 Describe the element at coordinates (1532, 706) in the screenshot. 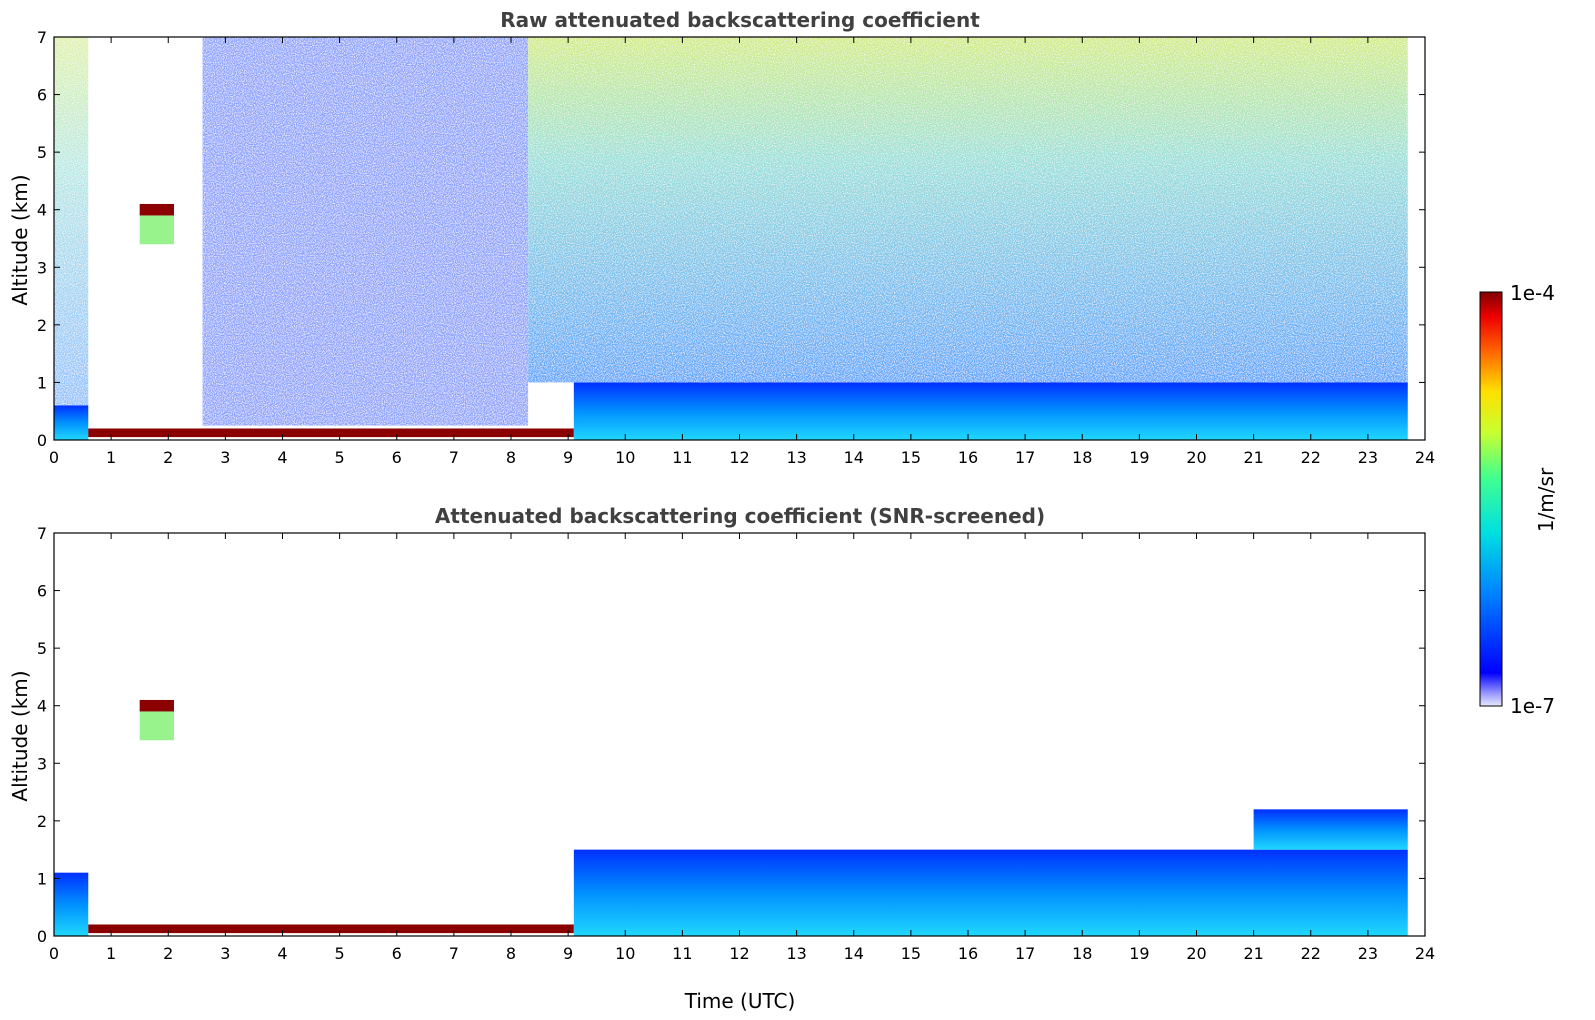

I see `colorbar-min-label: 1e-7` at that location.